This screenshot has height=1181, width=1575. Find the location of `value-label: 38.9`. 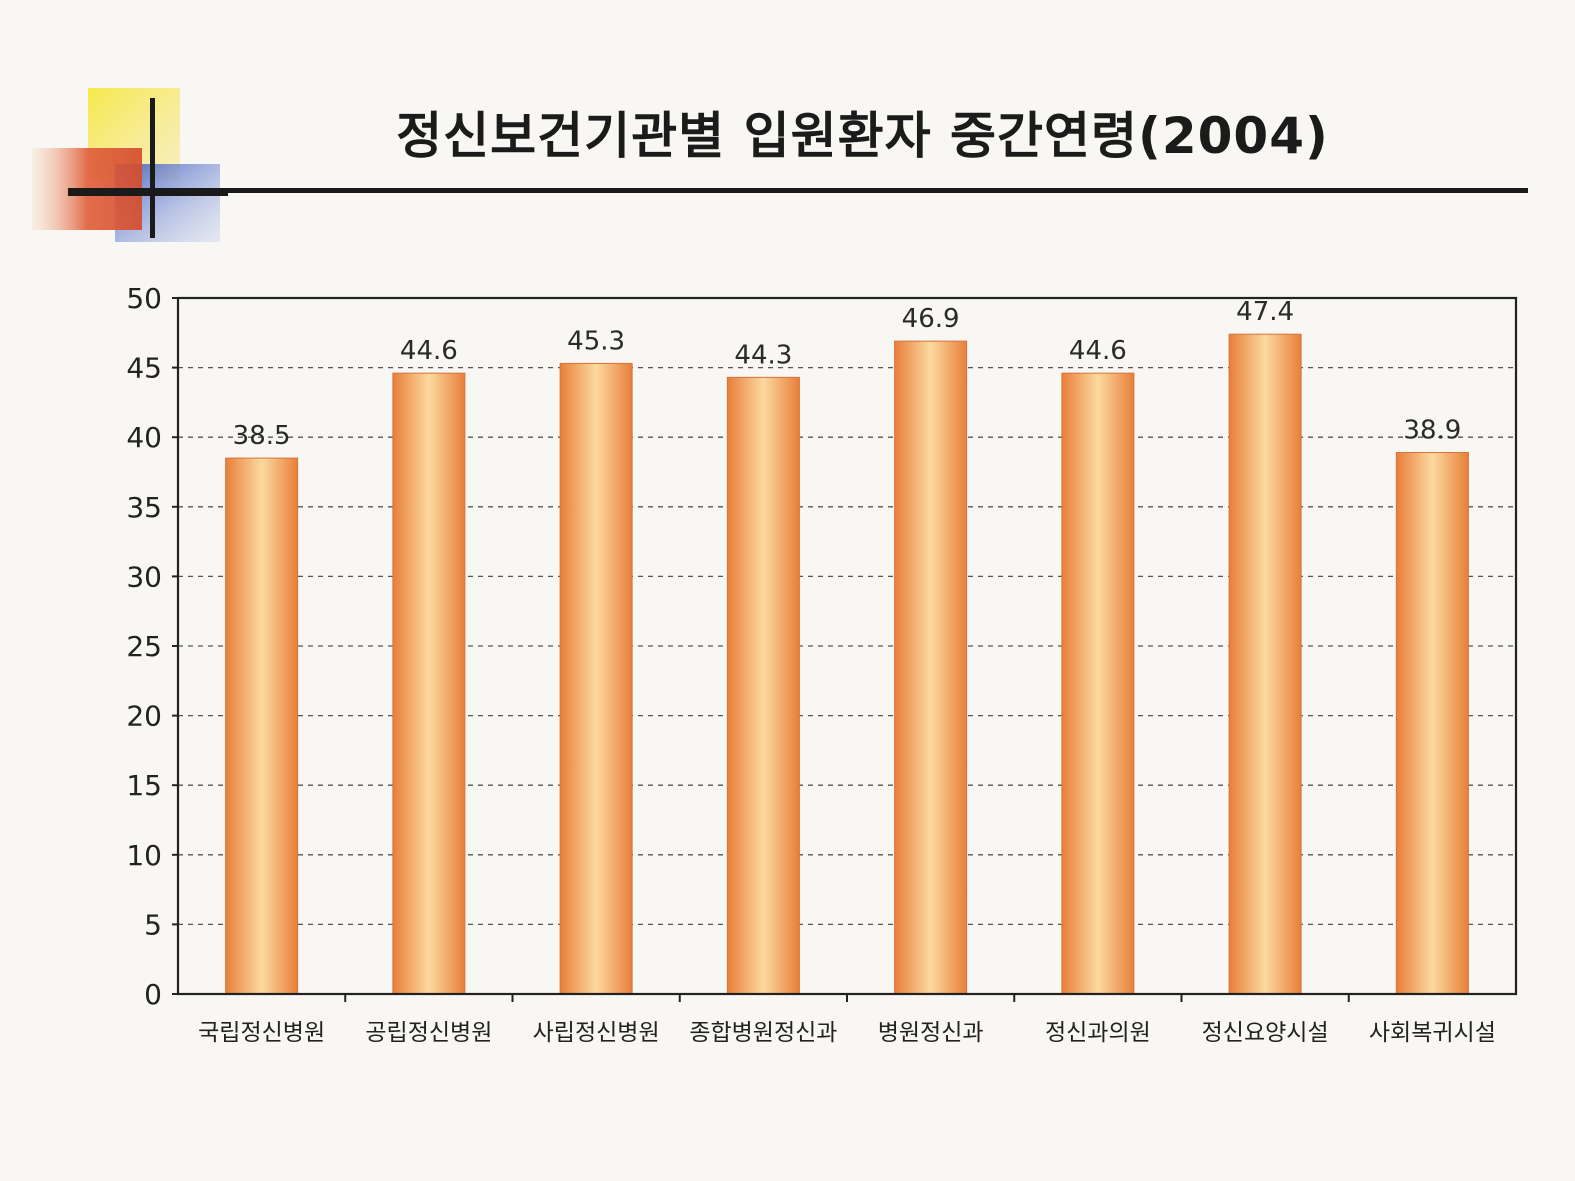

value-label: 38.9 is located at coordinates (1432, 431).